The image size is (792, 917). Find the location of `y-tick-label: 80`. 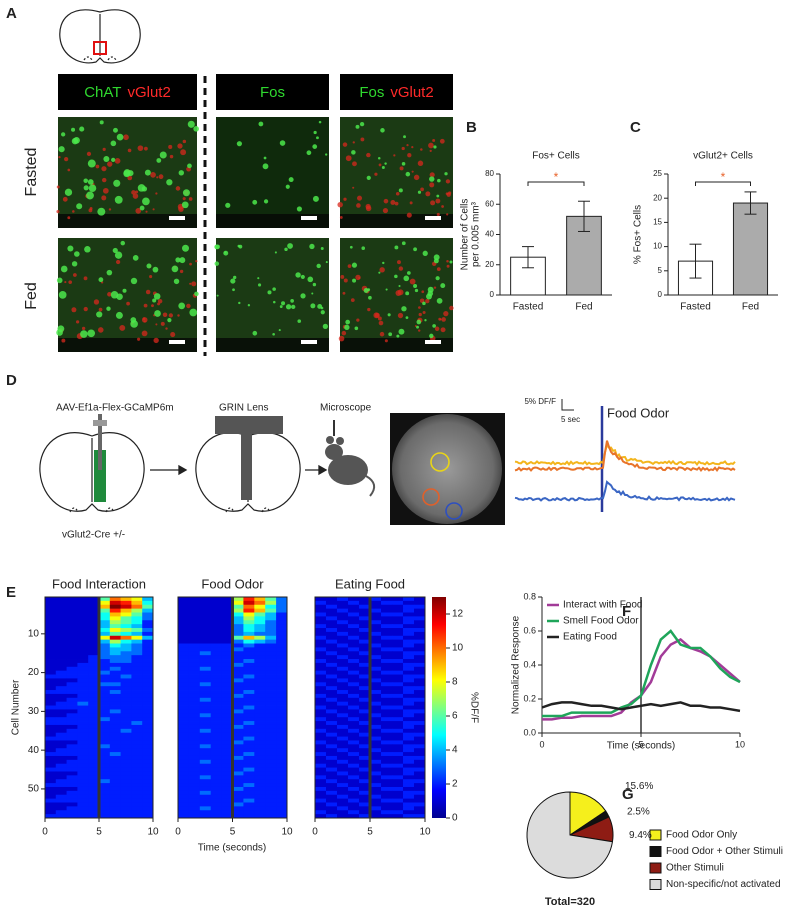

y-tick-label: 80 is located at coordinates (489, 173).